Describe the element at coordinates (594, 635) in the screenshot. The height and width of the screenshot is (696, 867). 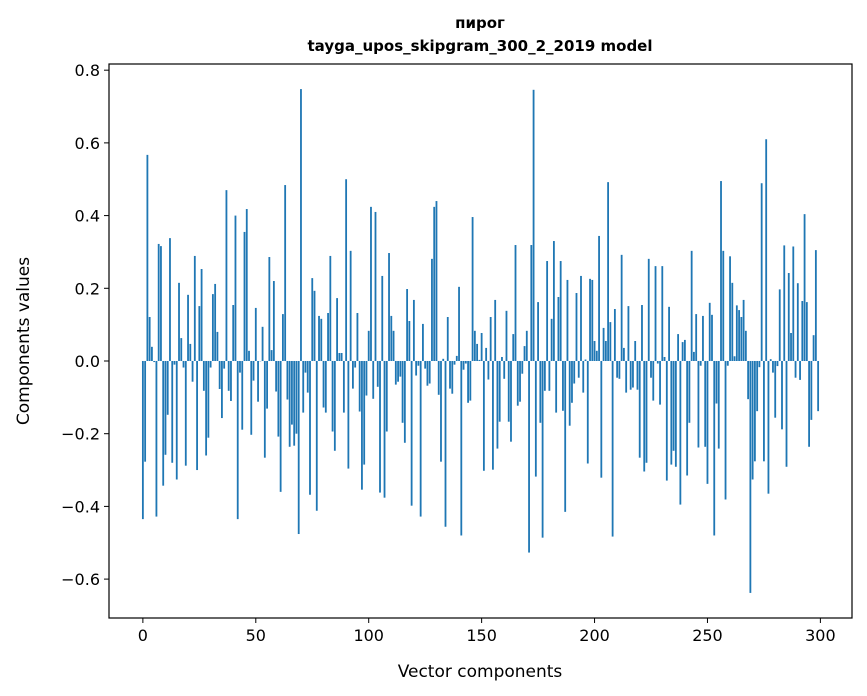
I see `x-tick-label: 200` at that location.